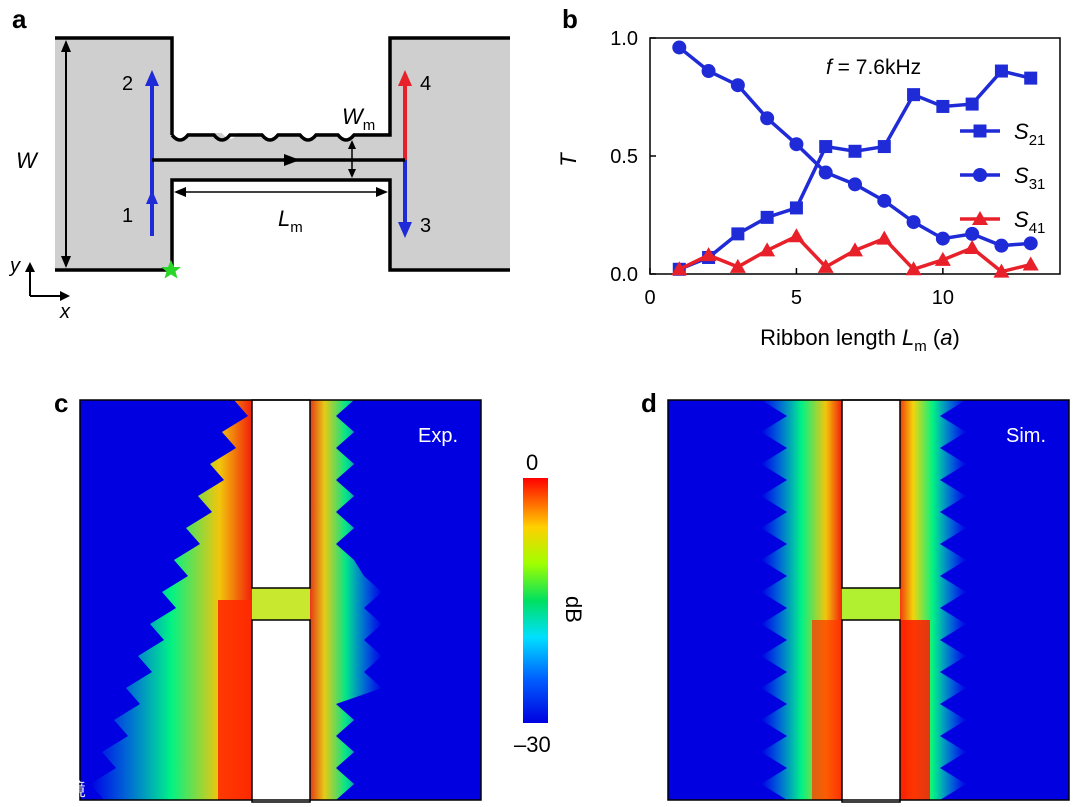 The image size is (1080, 807). What do you see at coordinates (624, 157) in the screenshot?
I see `y-tick-label: 0.5` at bounding box center [624, 157].